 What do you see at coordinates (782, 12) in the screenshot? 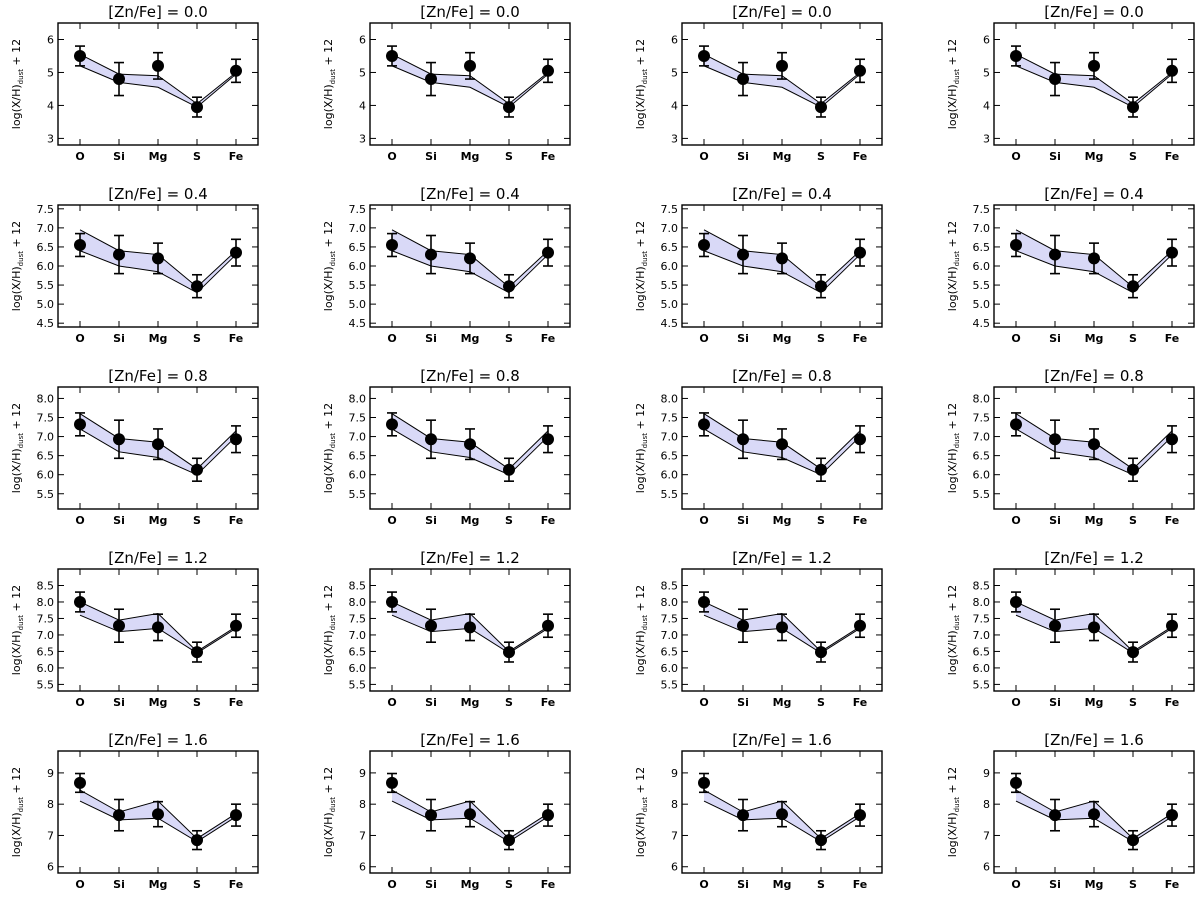
I see `panel-title: [Zn/Fe] = 0.0` at bounding box center [782, 12].